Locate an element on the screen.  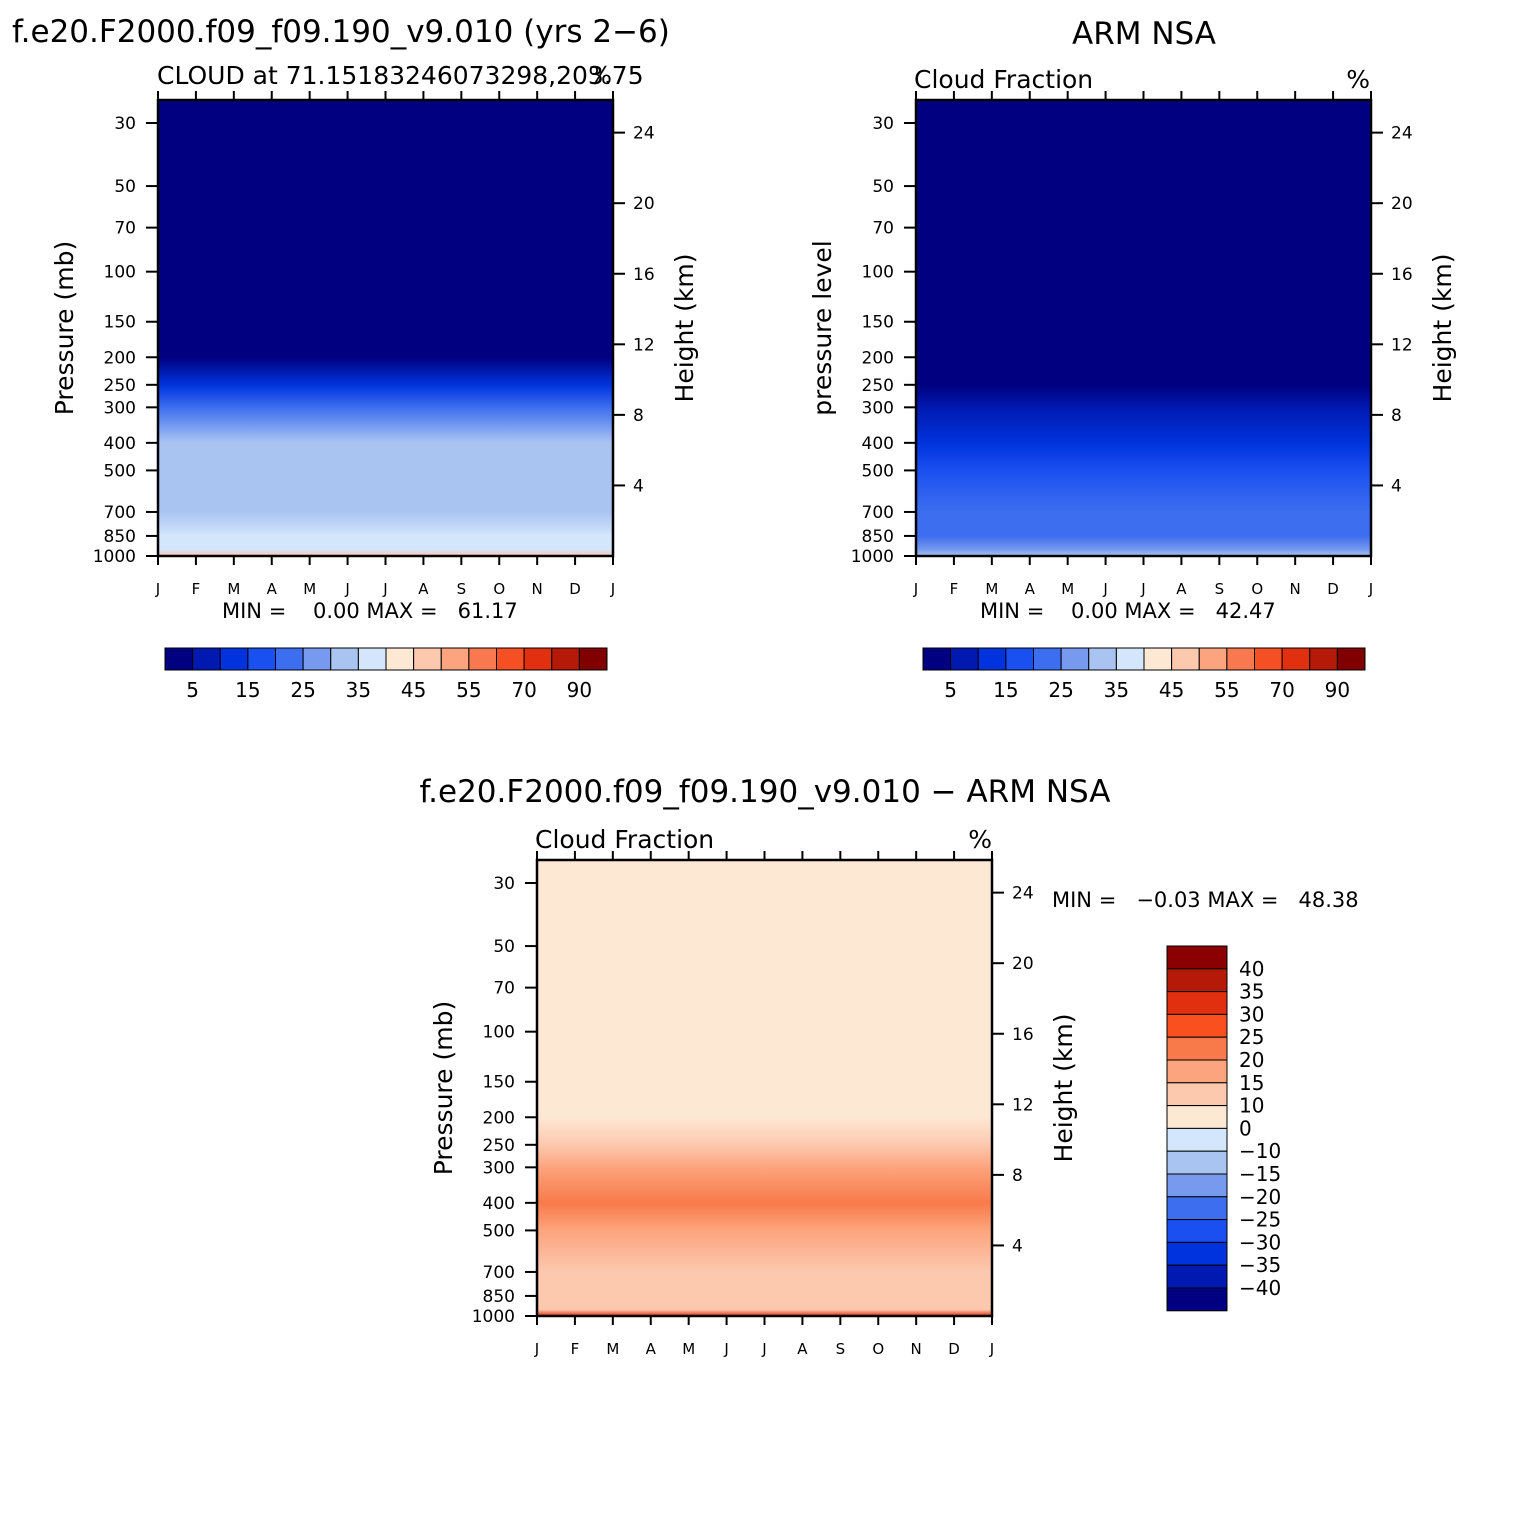
panel-obs-subtitle-left: Cloud Fraction is located at coordinates (1003, 79).